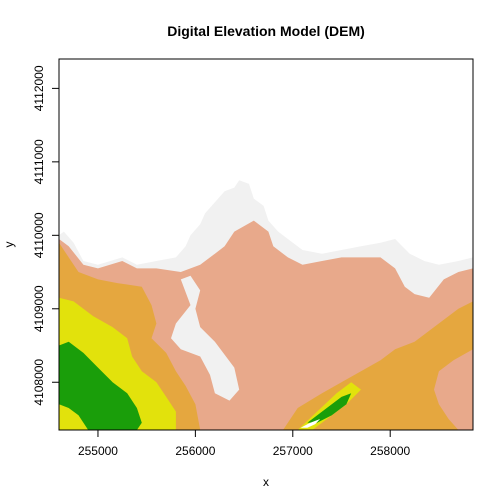 Image resolution: width=504 pixels, height=504 pixels. Describe the element at coordinates (293, 451) in the screenshot. I see `x-tick-label: 257000` at that location.